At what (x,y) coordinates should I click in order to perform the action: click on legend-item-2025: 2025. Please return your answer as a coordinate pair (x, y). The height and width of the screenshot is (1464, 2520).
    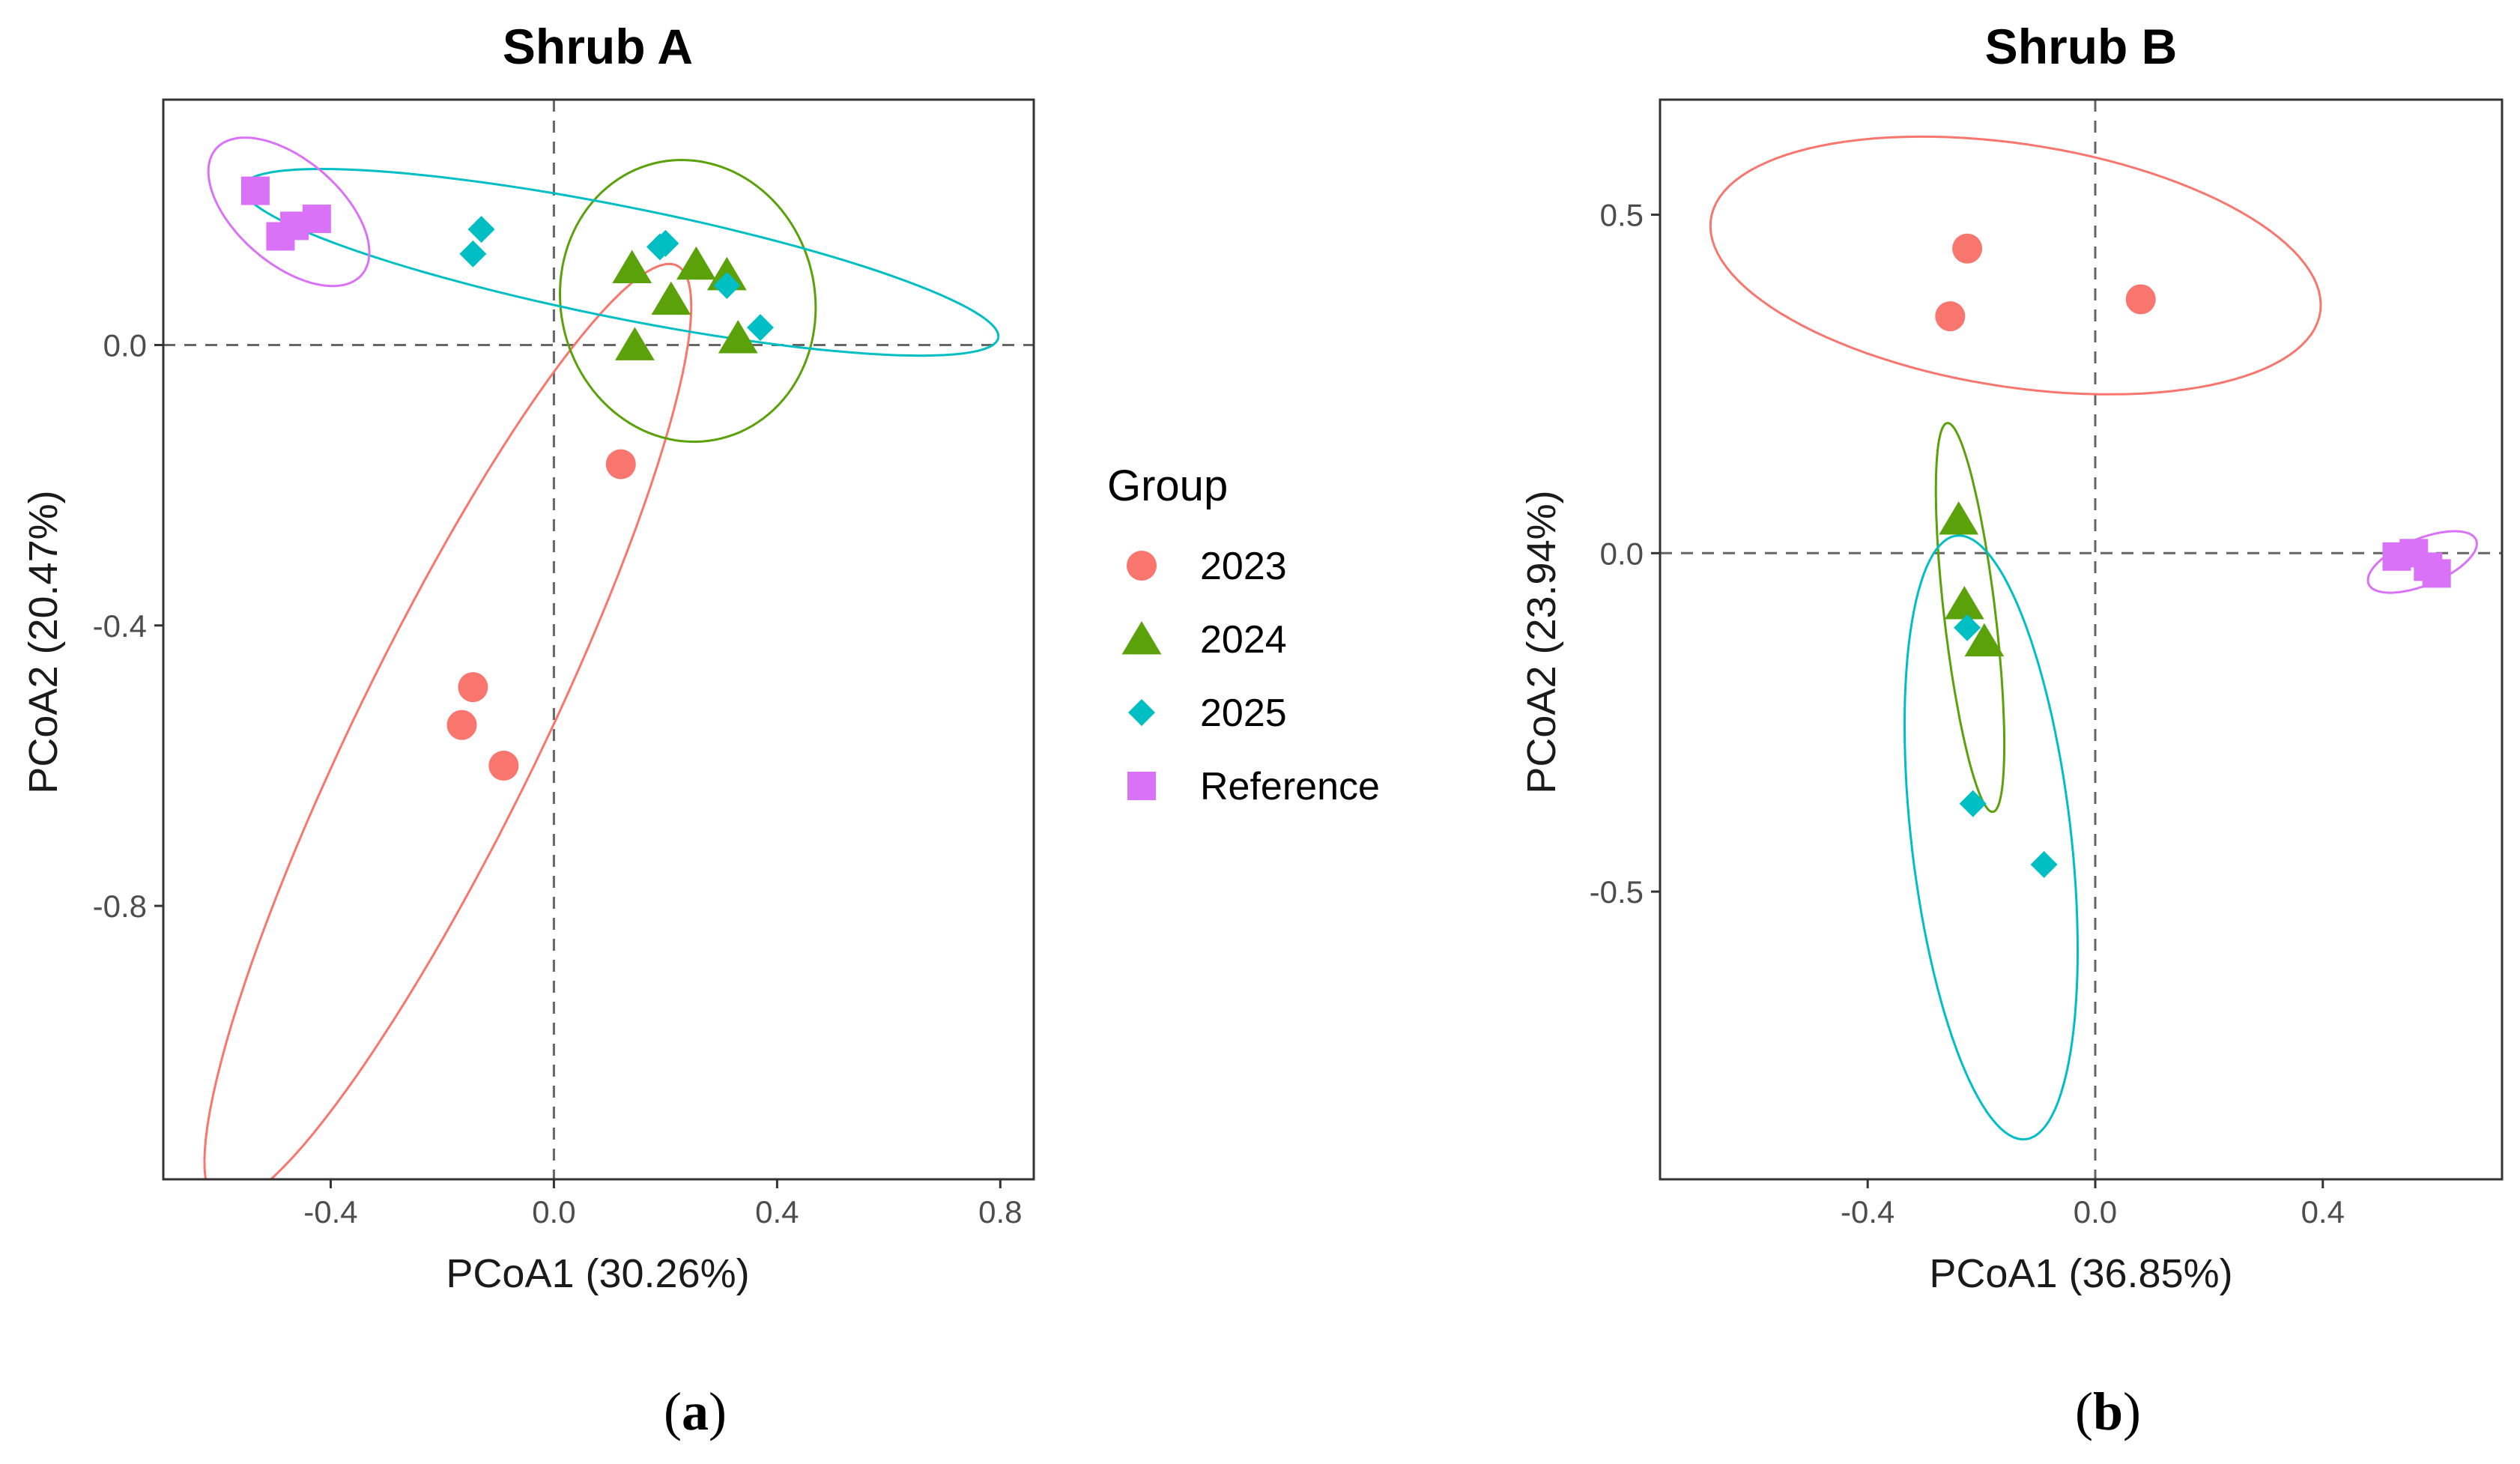
    Looking at the image, I should click on (1207, 713).